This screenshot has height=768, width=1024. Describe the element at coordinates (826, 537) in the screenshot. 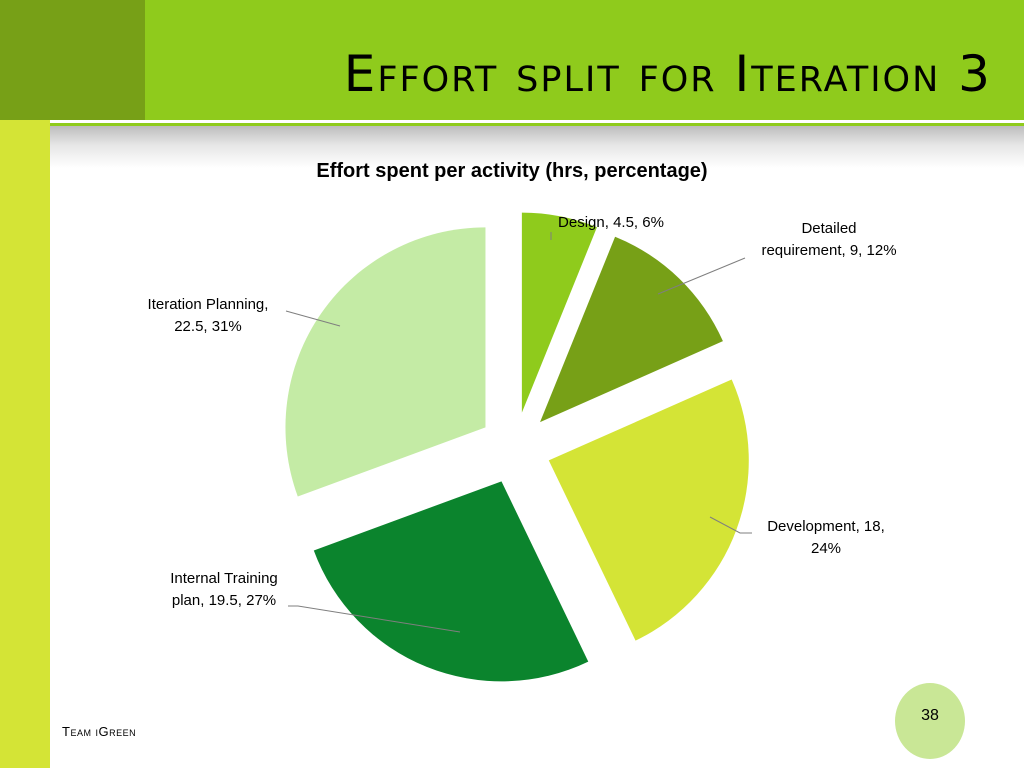

I see `data-label-development: Development, 18, 24%` at that location.